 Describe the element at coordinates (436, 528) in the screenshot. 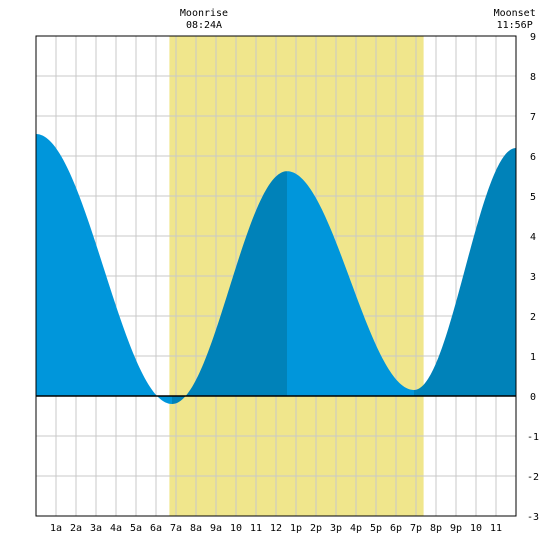

I see `x-tick-label: 8p` at that location.